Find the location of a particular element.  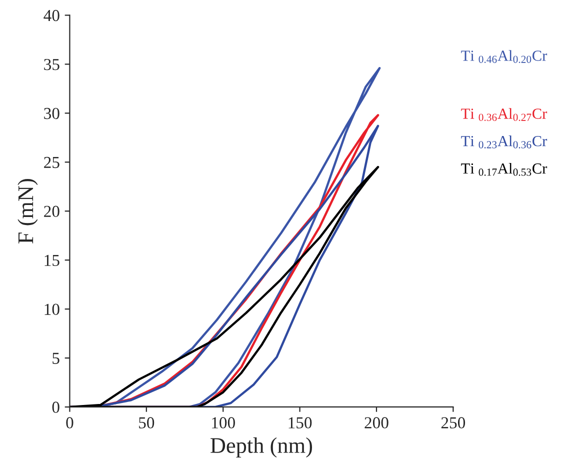

x-tick-label: 250 is located at coordinates (453, 422).